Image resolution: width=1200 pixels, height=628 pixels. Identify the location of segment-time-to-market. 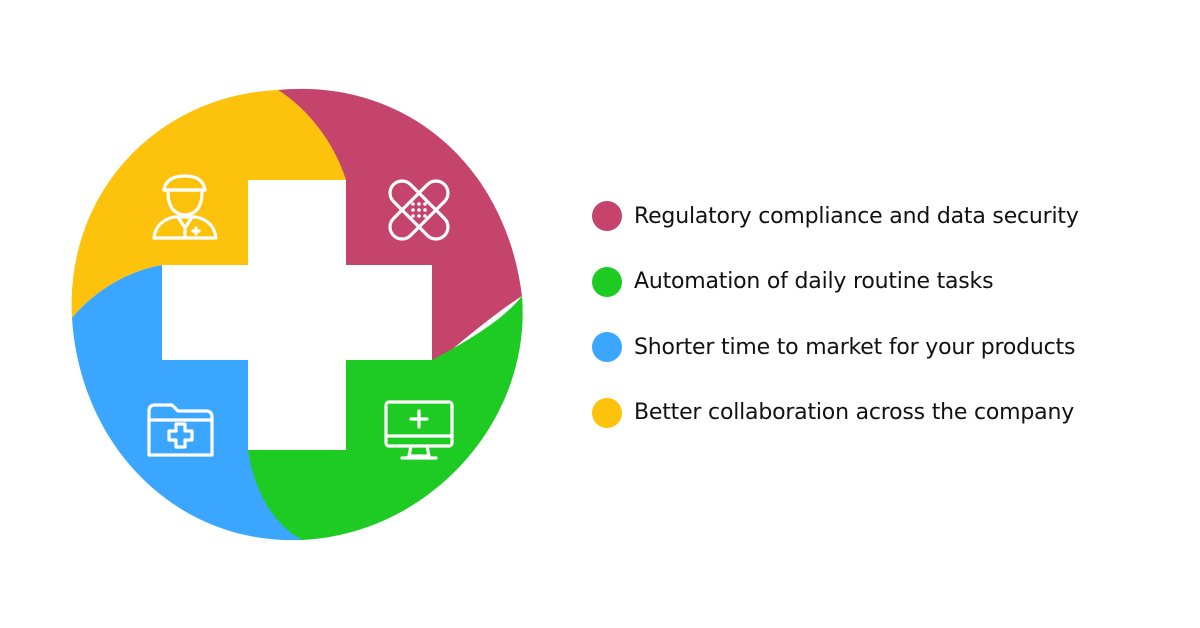
(187, 403).